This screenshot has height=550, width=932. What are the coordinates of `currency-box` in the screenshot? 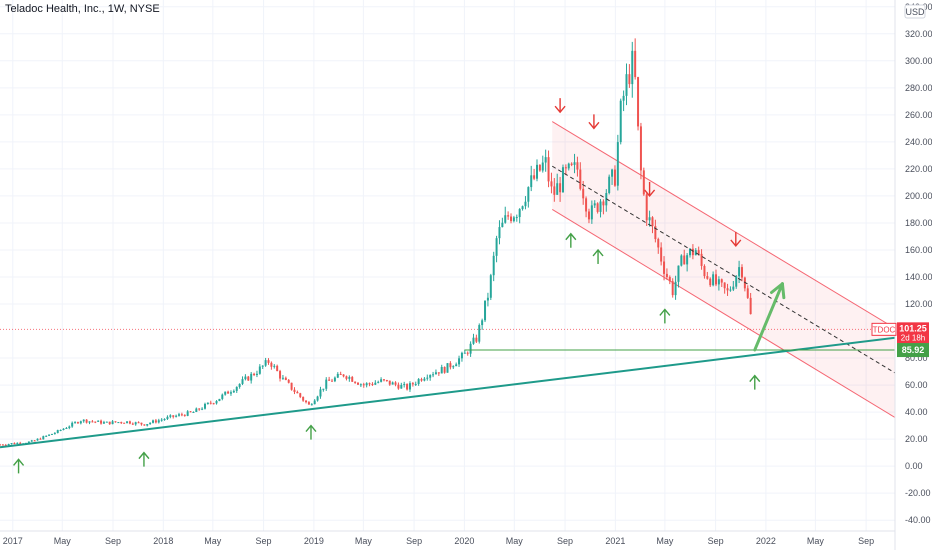 It's located at (915, 11).